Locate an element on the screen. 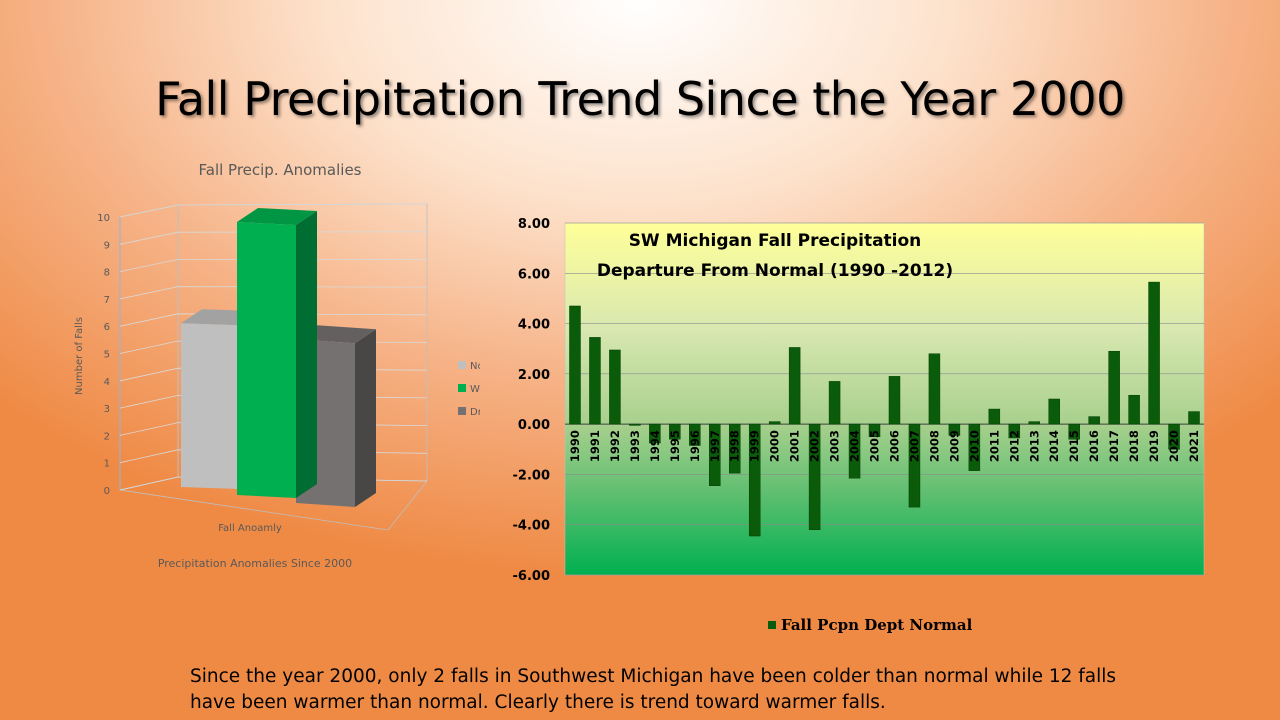  chart2-x-label: 2001 is located at coordinates (795, 446).